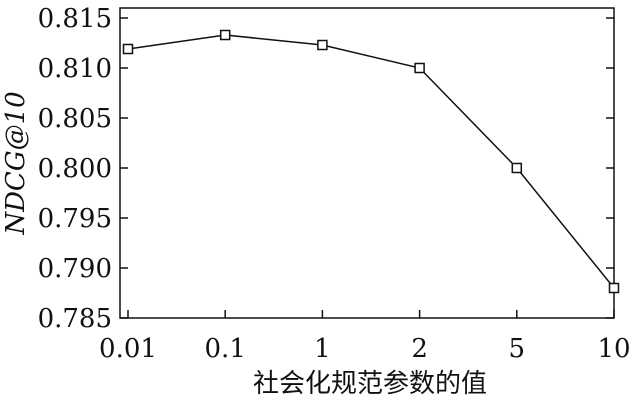  What do you see at coordinates (16, 163) in the screenshot?
I see `y-axis-title: NDCG@10` at bounding box center [16, 163].